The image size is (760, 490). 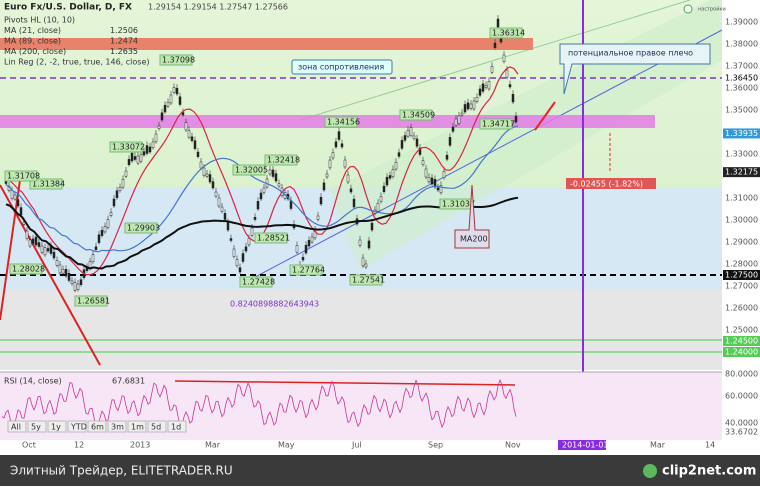 I want to click on time-label: Jul, so click(x=356, y=445).